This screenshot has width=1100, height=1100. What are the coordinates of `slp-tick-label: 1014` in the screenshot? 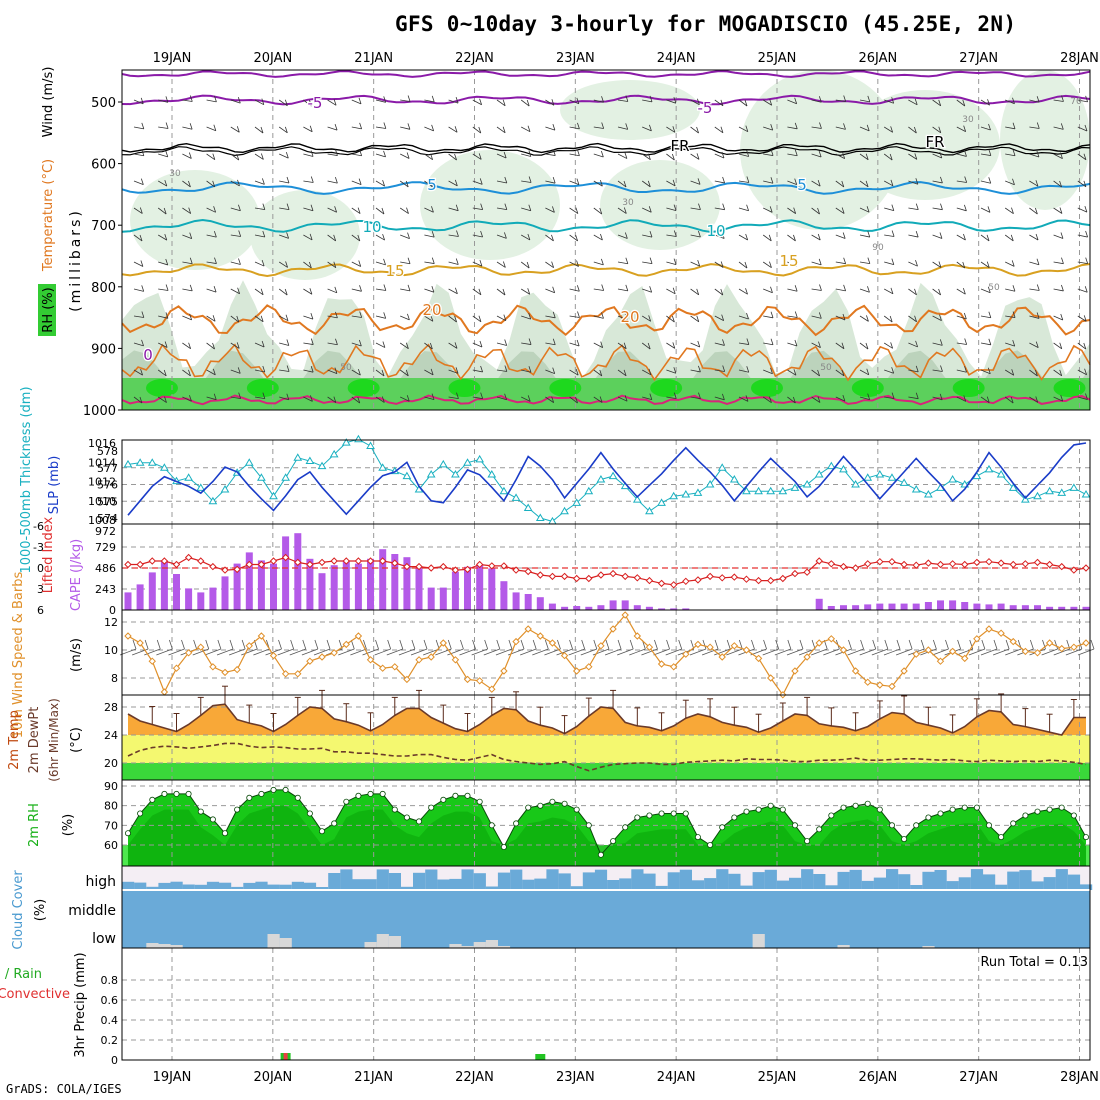 It's located at (102, 462).